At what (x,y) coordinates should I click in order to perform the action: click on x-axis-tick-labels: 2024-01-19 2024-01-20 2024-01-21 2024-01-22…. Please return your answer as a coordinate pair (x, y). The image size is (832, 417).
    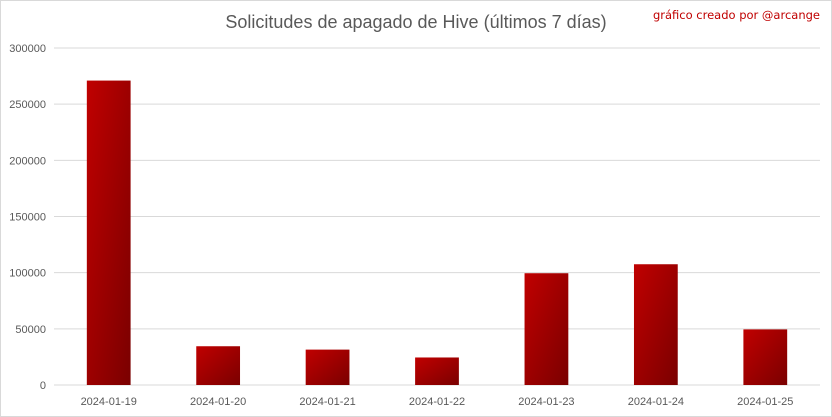
    Looking at the image, I should click on (437, 402).